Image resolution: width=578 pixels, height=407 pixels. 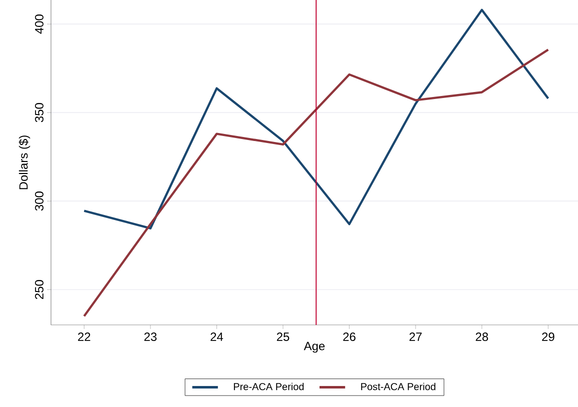 What do you see at coordinates (416, 336) in the screenshot?
I see `x-tick-label: 27` at bounding box center [416, 336].